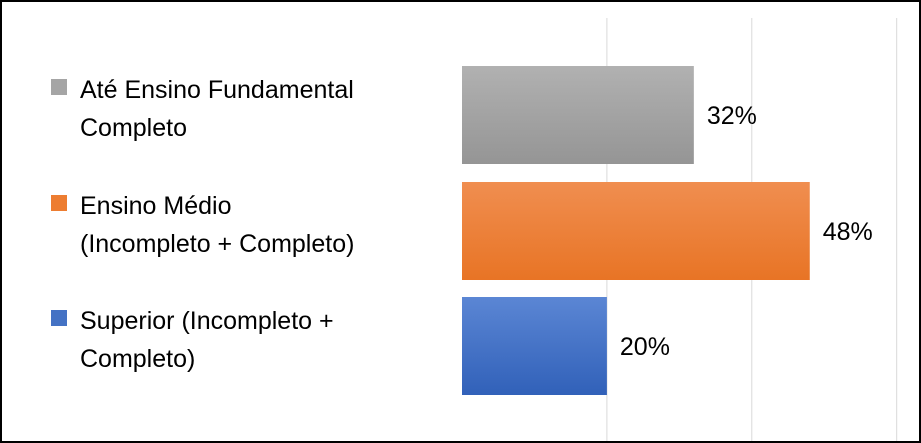  I want to click on legend-label-1-line-1: (Incompleto + Completo), so click(217, 244).